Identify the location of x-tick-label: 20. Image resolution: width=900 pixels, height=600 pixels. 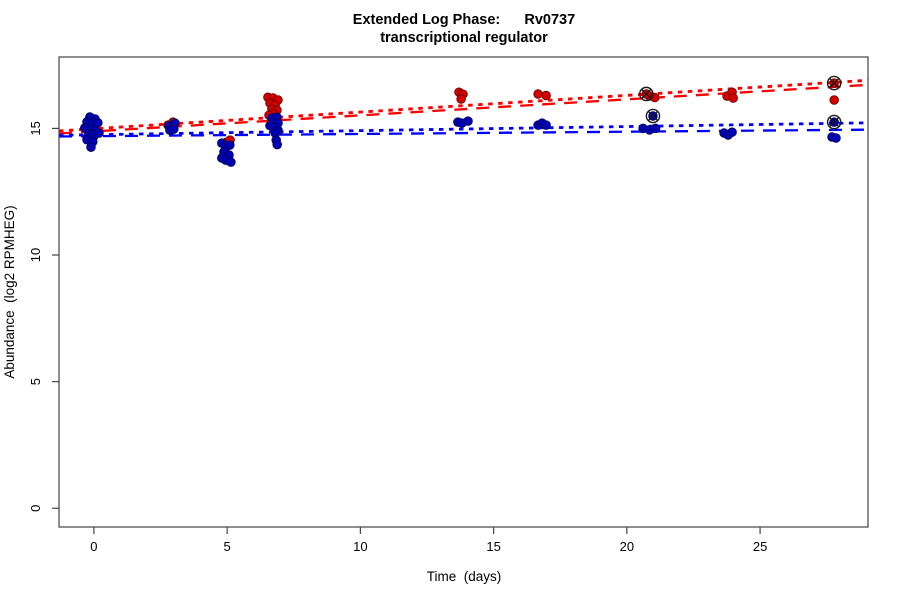
(627, 546).